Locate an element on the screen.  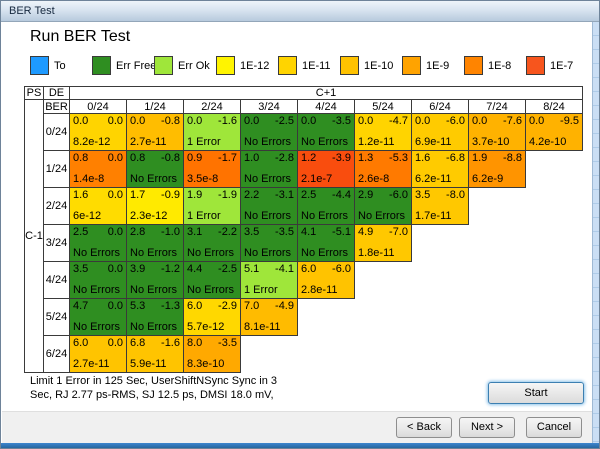
ber-result-cell: 1.9 -8.8 6.2e-9 is located at coordinates (497, 169).